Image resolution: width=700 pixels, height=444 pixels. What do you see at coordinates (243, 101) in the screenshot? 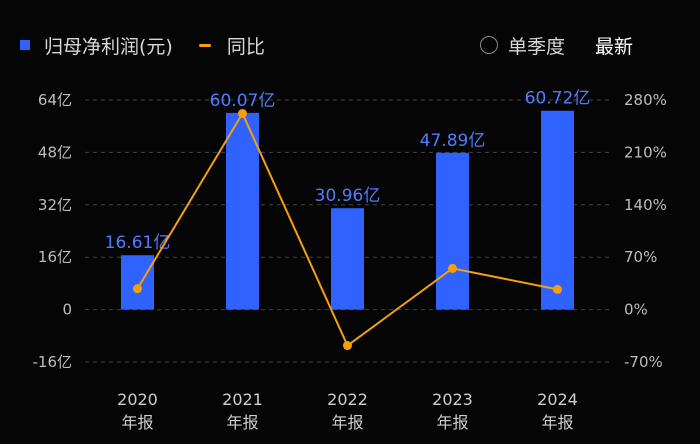
I see `bar-value-label: 60.07亿` at bounding box center [243, 101].